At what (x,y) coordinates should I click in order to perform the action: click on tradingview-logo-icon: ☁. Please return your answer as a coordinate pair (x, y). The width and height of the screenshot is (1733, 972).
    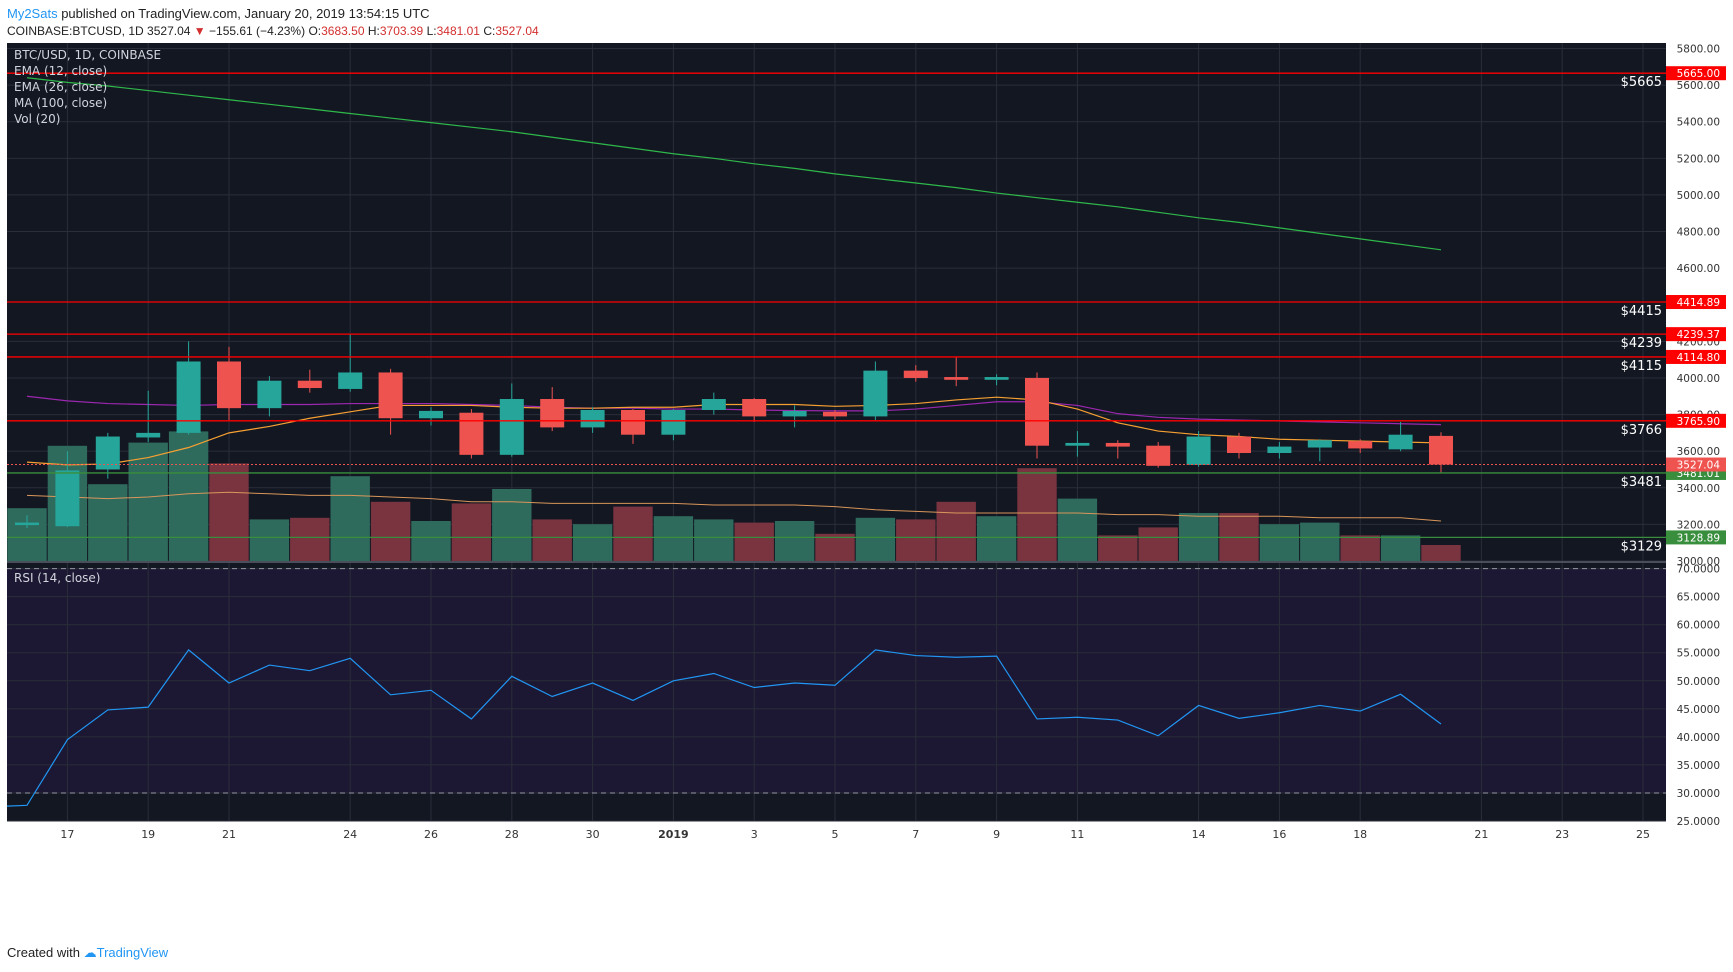
    Looking at the image, I should click on (90, 952).